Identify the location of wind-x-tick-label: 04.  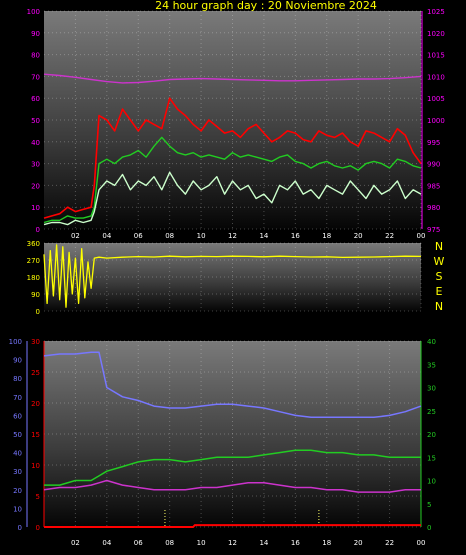
(106, 236).